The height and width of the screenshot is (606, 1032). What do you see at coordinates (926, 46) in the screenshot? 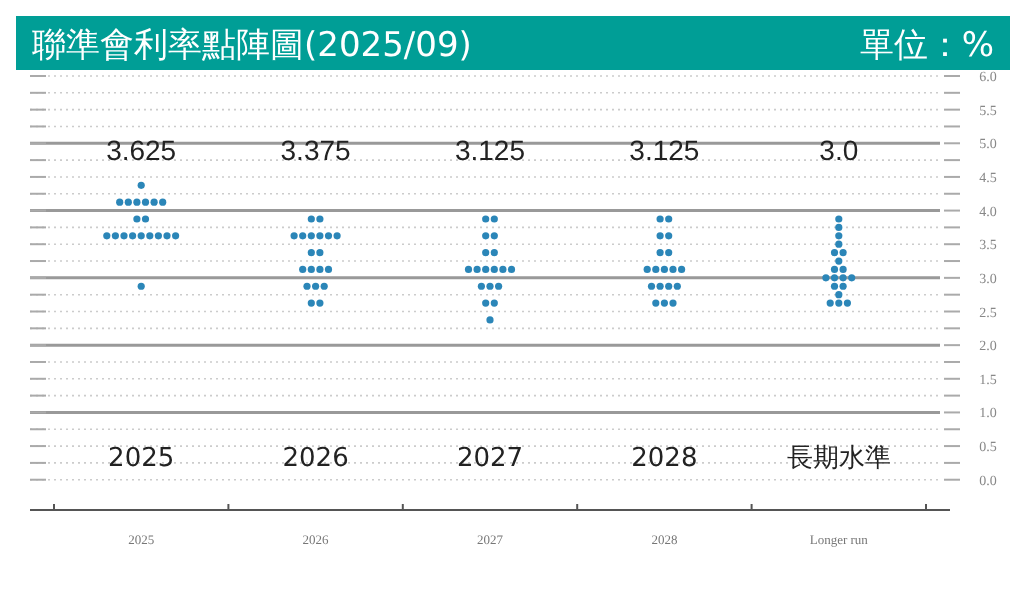
I see `y-axis-title: 單位：%` at bounding box center [926, 46].